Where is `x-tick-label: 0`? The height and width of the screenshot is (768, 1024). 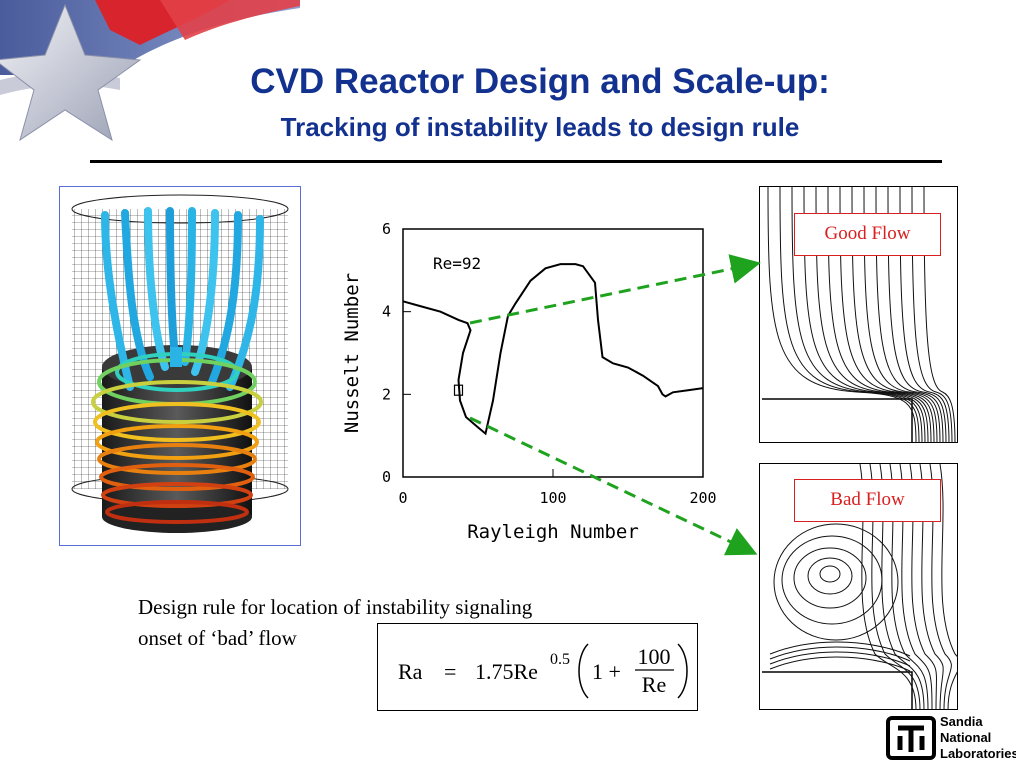
x-tick-label: 0 is located at coordinates (402, 498).